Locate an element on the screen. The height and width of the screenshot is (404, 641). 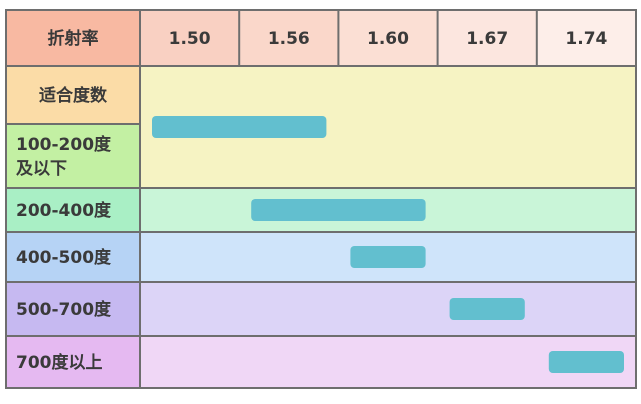
header-cell-1.56 is located at coordinates (289, 38).